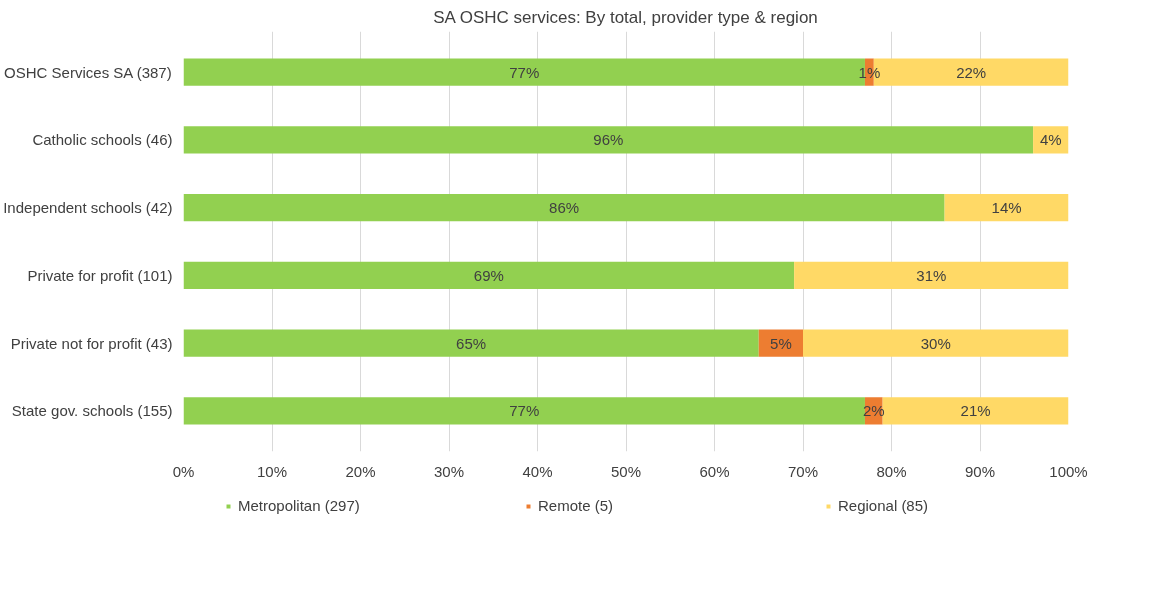 The height and width of the screenshot is (612, 1173). I want to click on data-label: 69%, so click(488, 275).